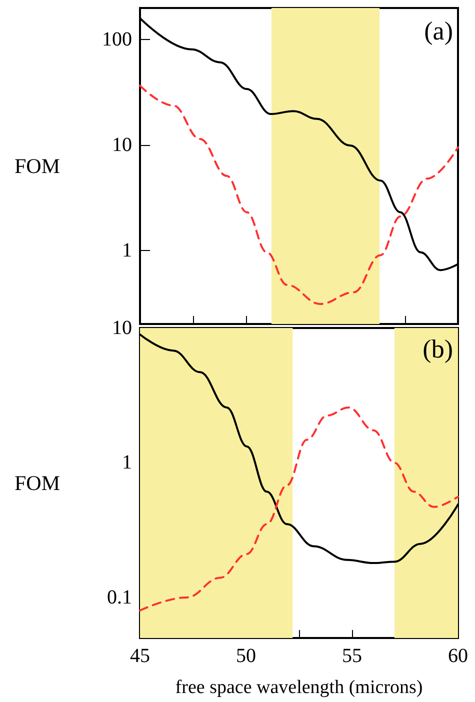 The image size is (475, 702). What do you see at coordinates (458, 656) in the screenshot?
I see `x-tick-label: 60` at bounding box center [458, 656].